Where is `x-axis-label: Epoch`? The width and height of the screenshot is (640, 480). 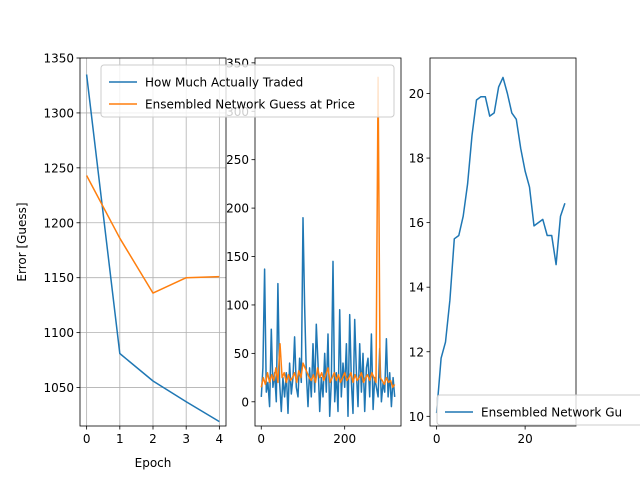 x-axis-label: Epoch is located at coordinates (153, 463).